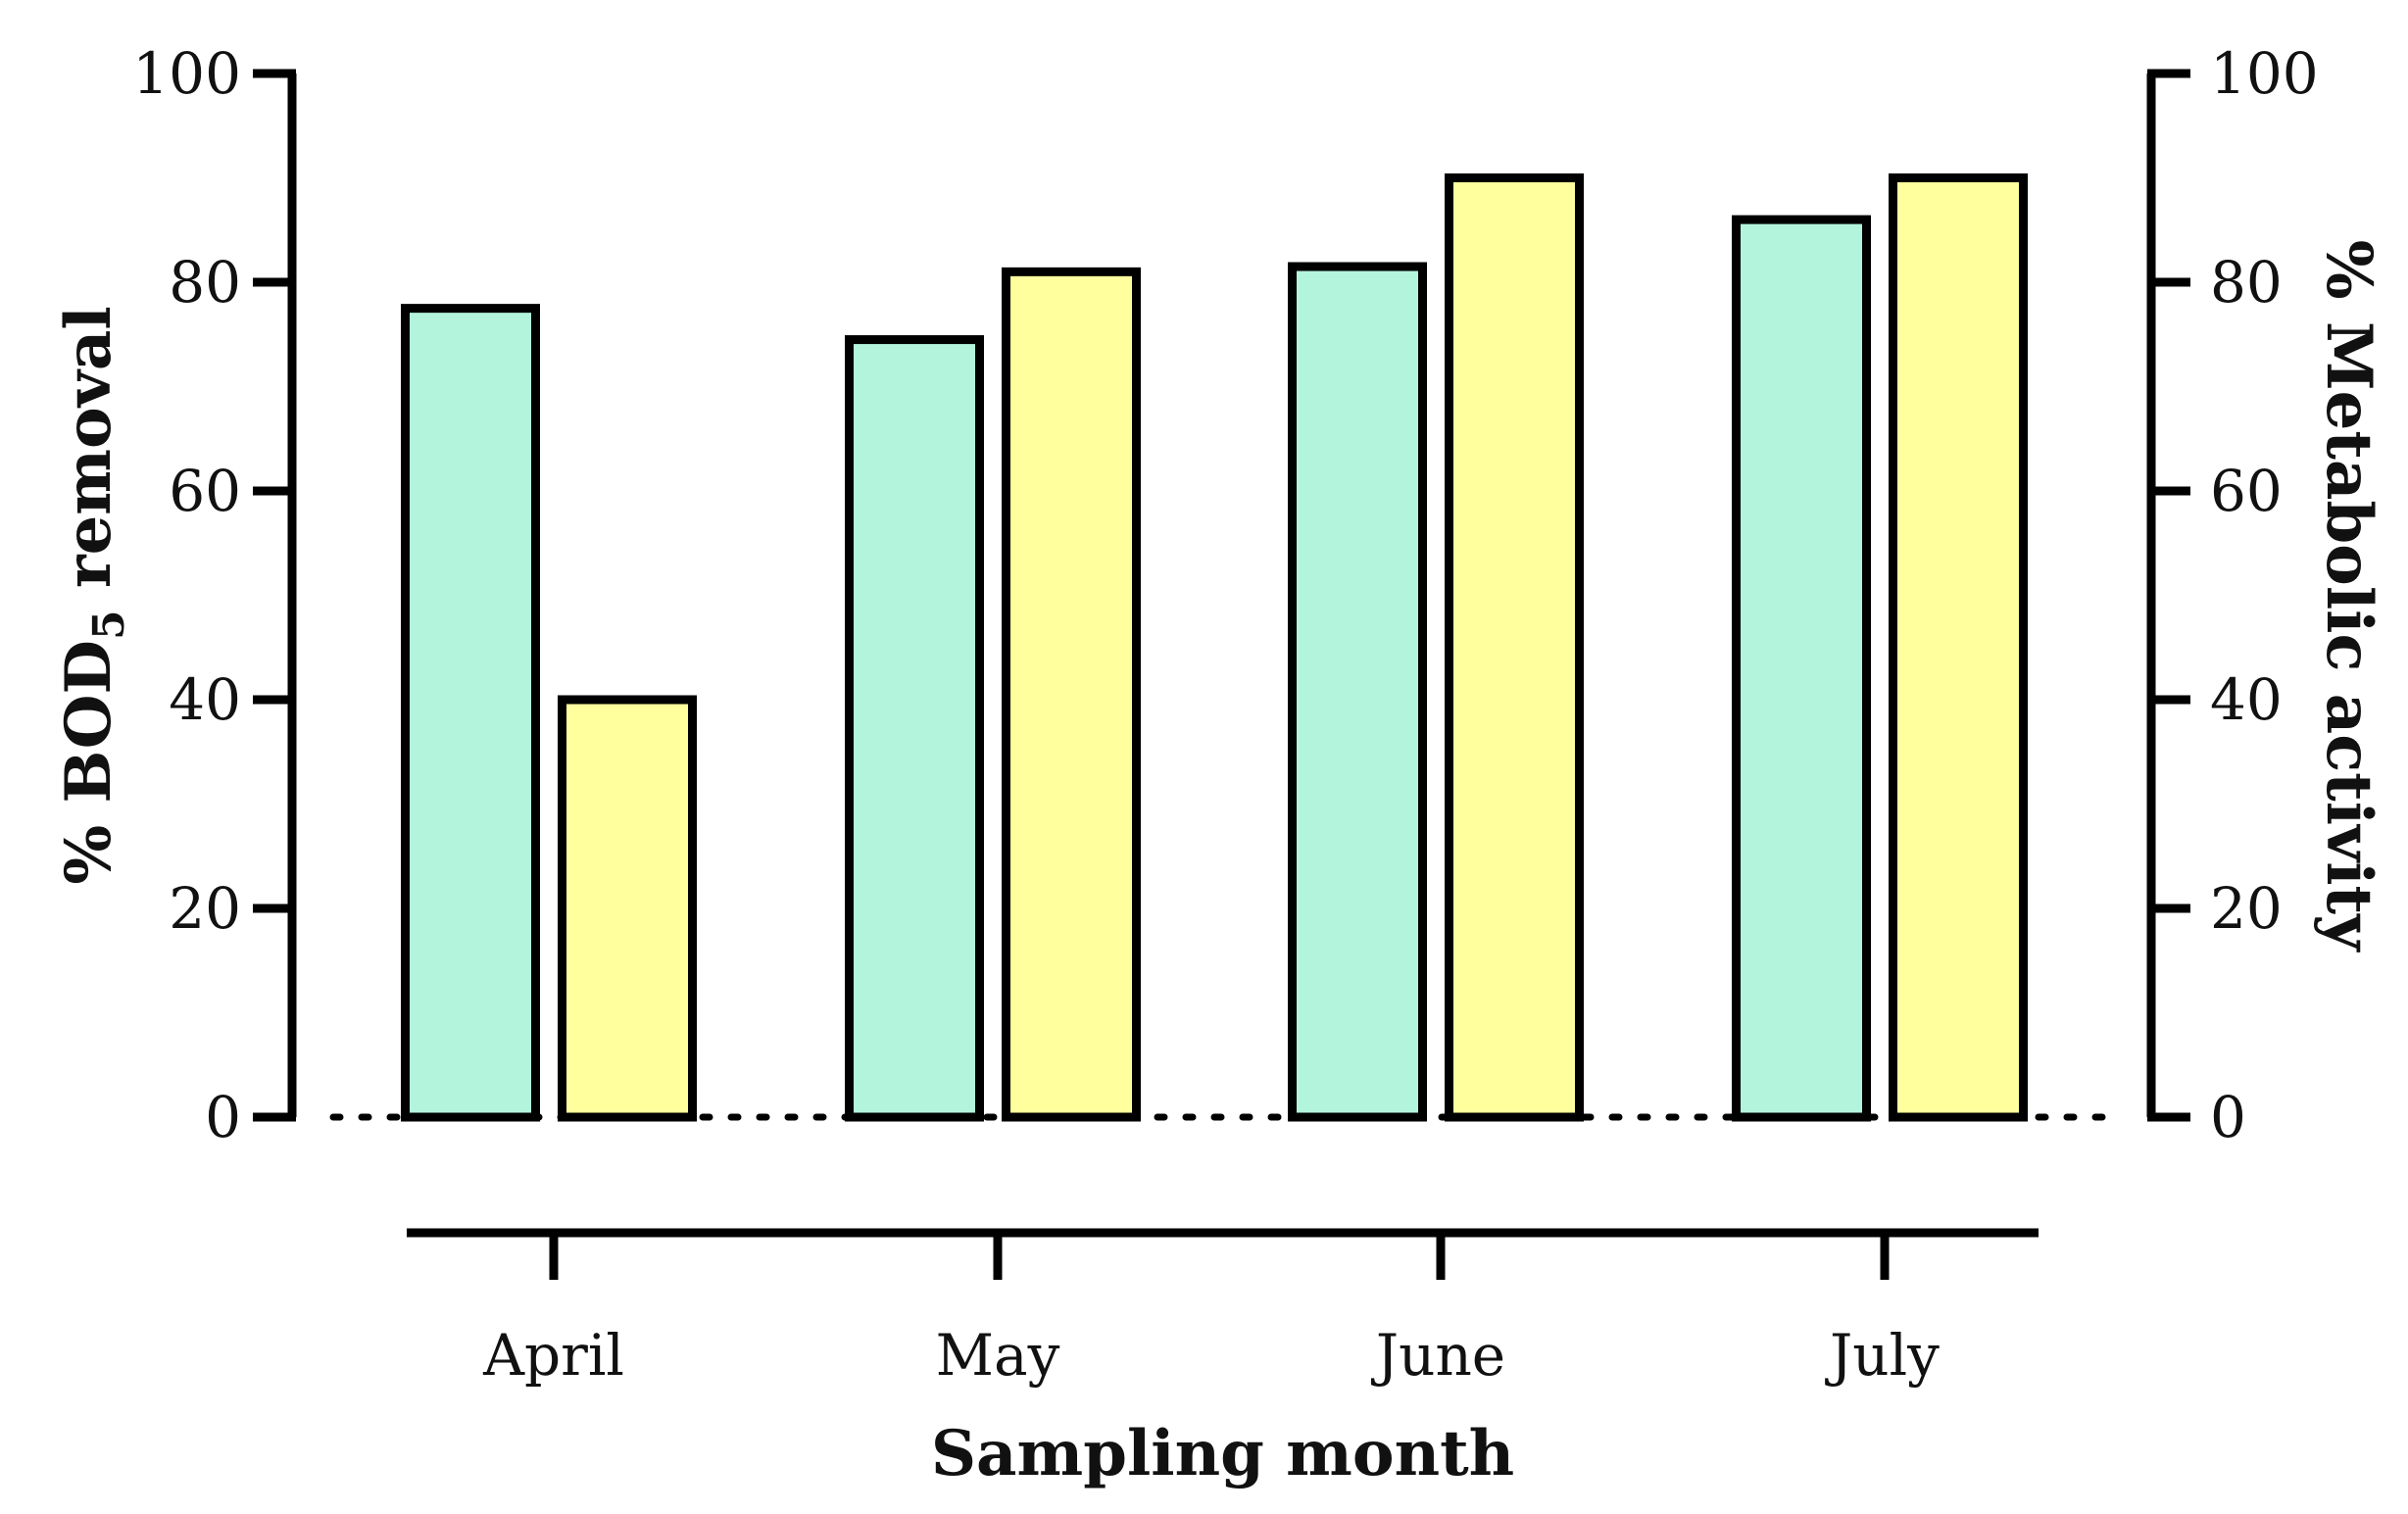 The height and width of the screenshot is (1514, 2408). I want to click on x-tick-label-may: May, so click(998, 1355).